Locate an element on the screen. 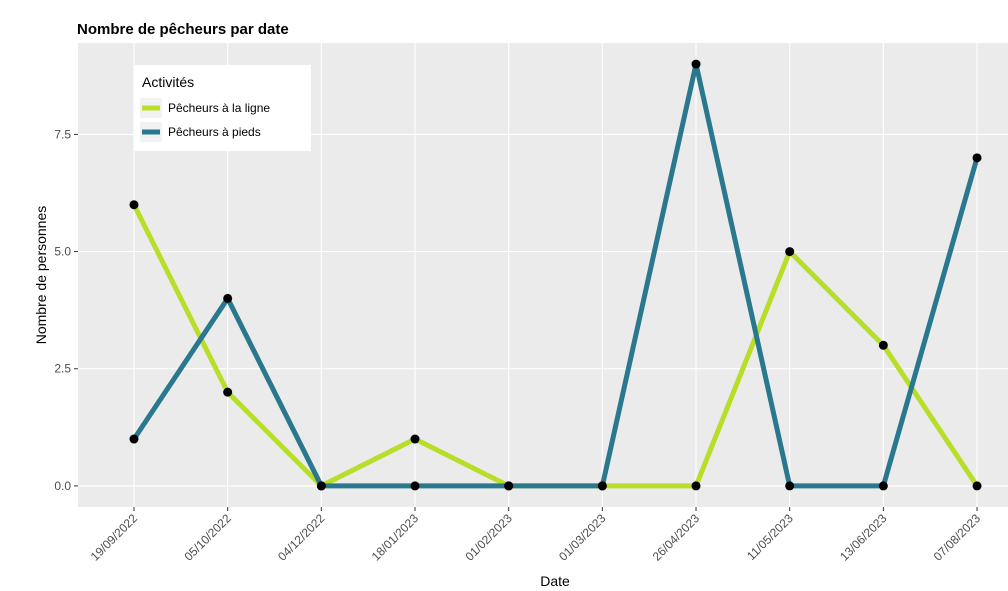 This screenshot has height=591, width=1008. chart-title: Nombre de pêcheurs par date is located at coordinates (183, 29).